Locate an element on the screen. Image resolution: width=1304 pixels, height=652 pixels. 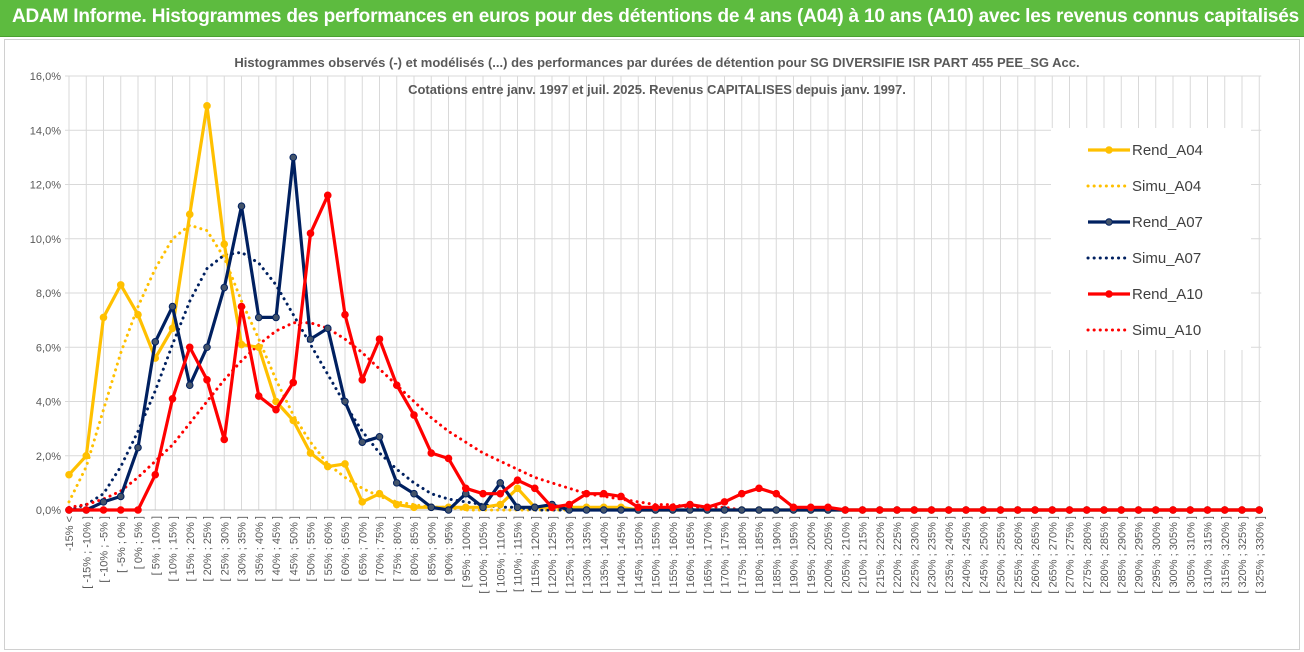
x-tick-label: [ 230% ; 235% ] is located at coordinates (933, 555).